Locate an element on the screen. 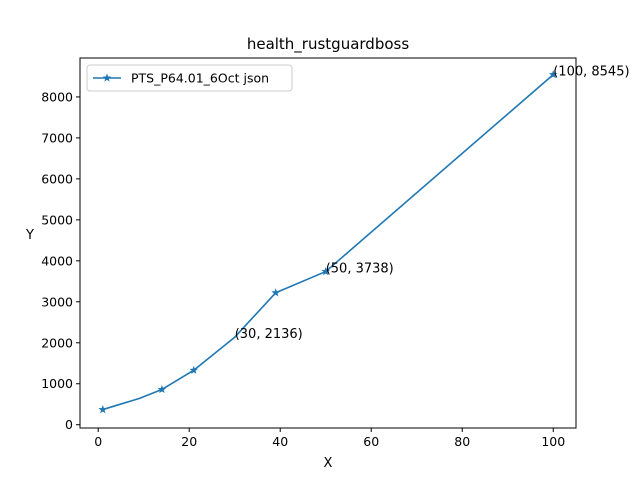 This screenshot has height=480, width=640. y-axis-label: Y is located at coordinates (29, 235).